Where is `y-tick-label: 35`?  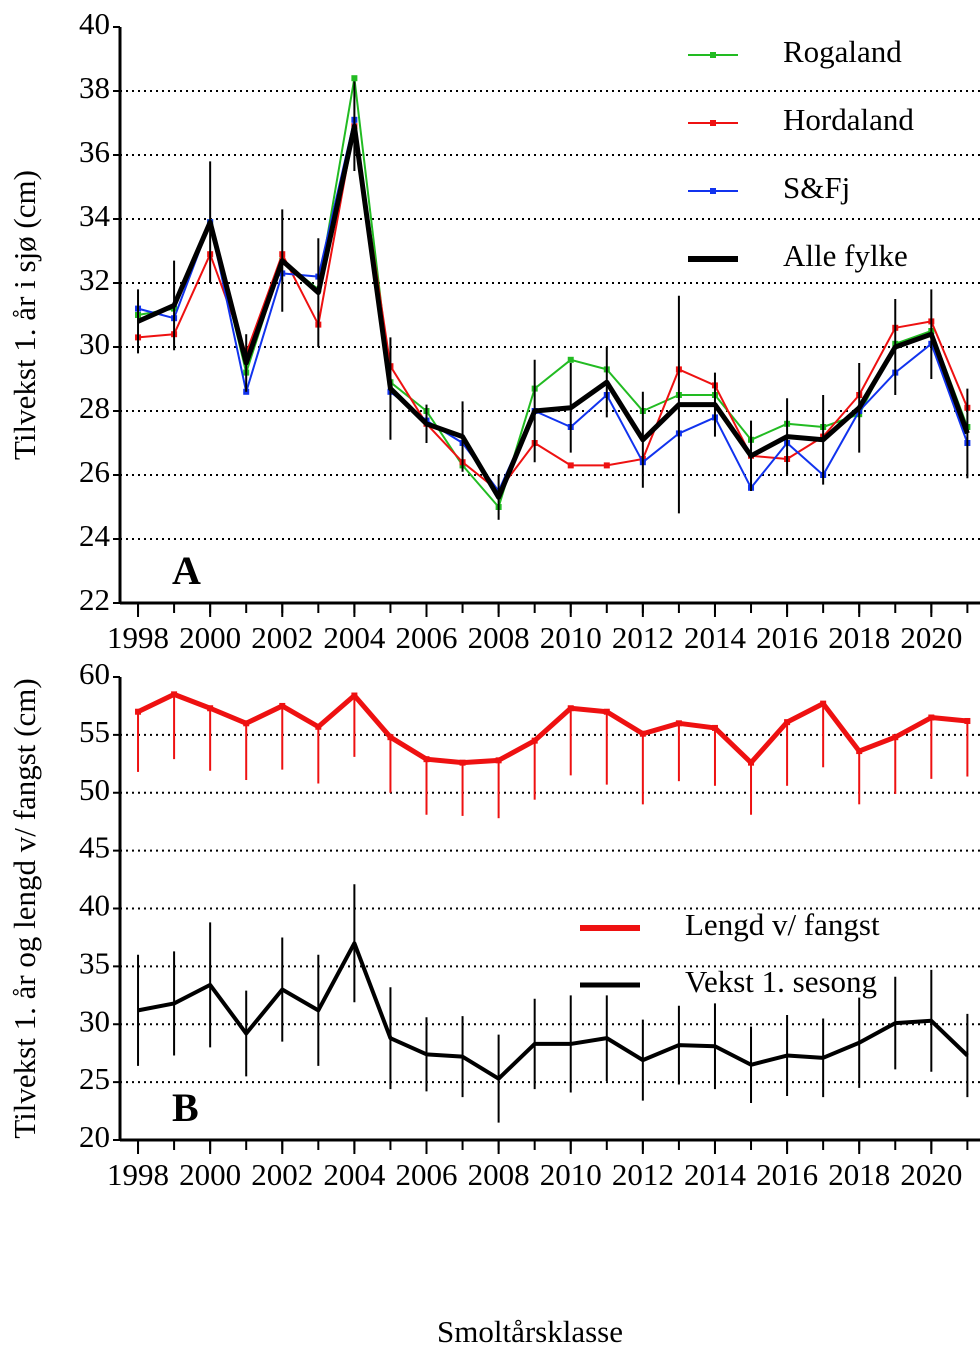 y-tick-label: 35 is located at coordinates (94, 962).